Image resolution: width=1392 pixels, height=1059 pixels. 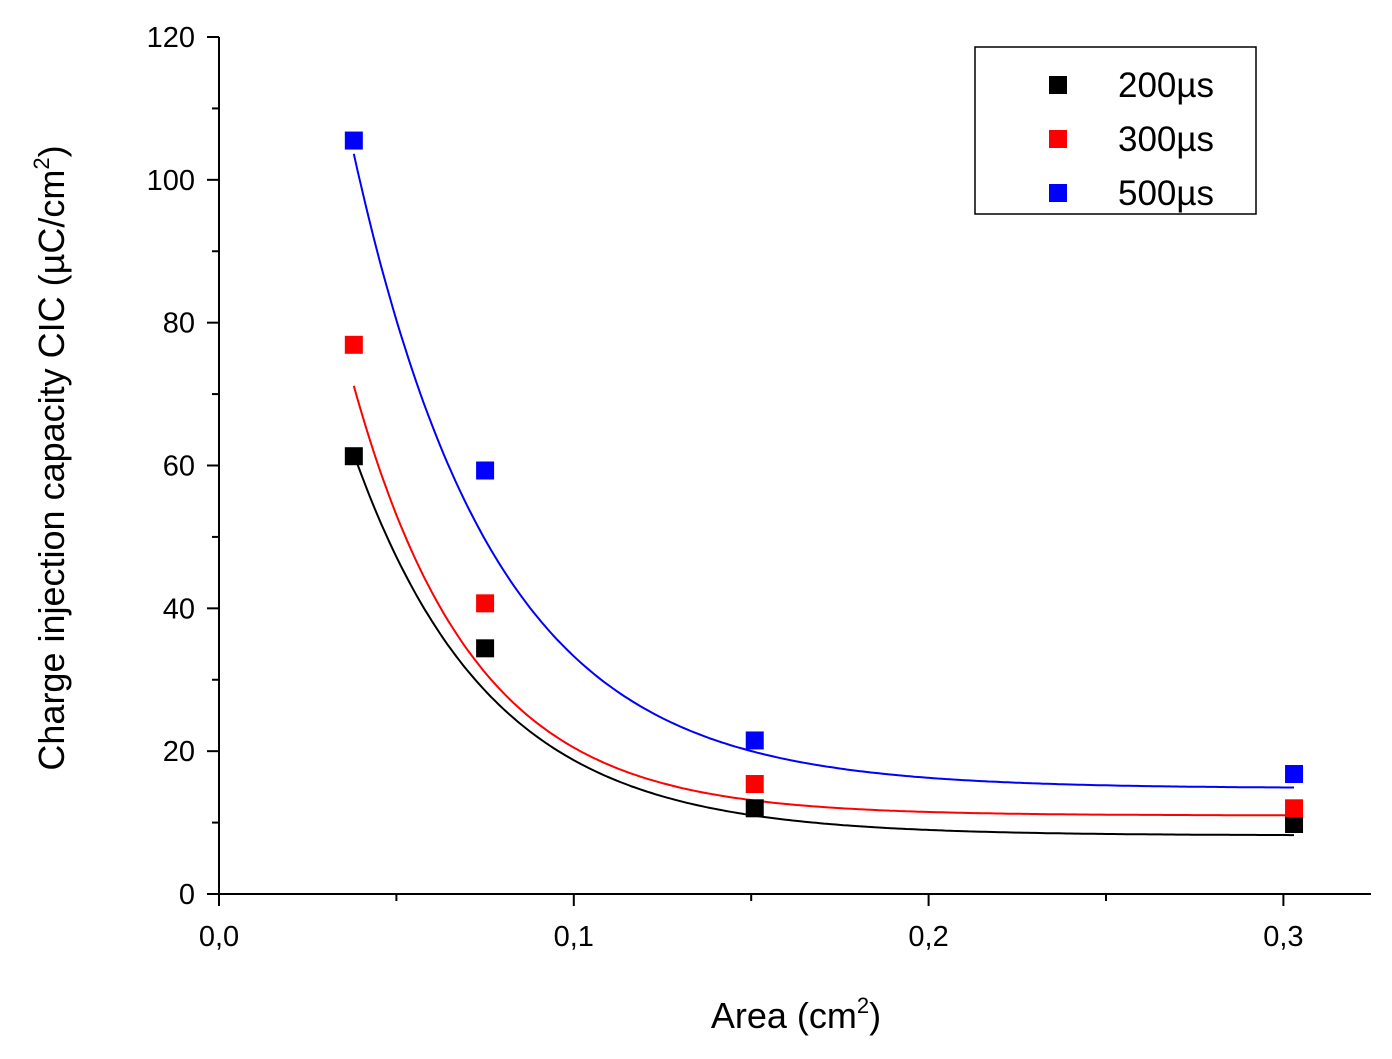 I want to click on x-tick-label: 0,1, so click(x=574, y=937).